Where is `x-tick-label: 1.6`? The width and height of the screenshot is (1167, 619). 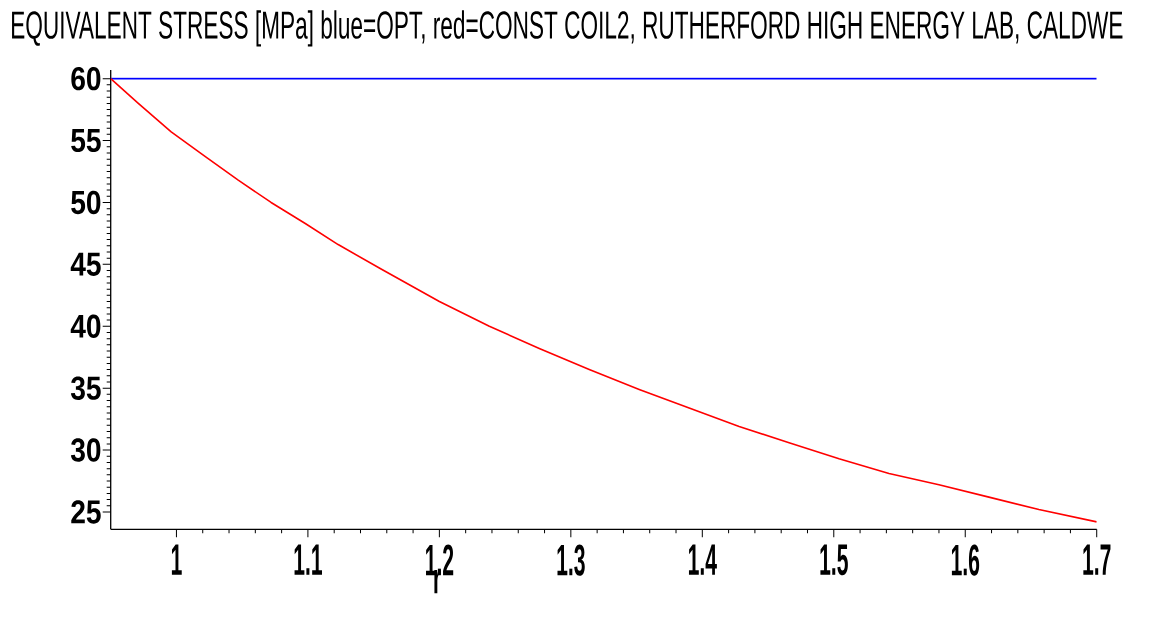
x-tick-label: 1.6 is located at coordinates (965, 560).